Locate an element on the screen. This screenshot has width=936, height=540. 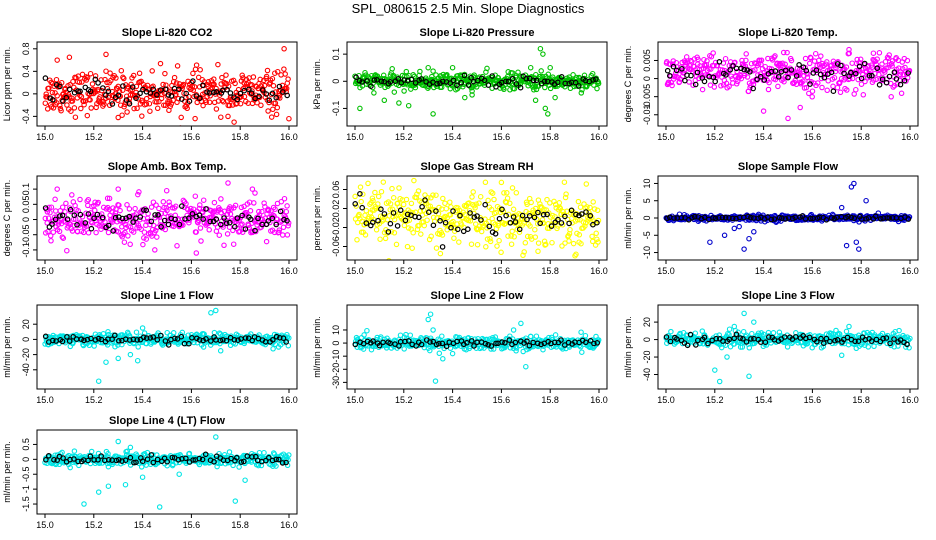
y-axis-label: kPa per min. is located at coordinates (317, 84).